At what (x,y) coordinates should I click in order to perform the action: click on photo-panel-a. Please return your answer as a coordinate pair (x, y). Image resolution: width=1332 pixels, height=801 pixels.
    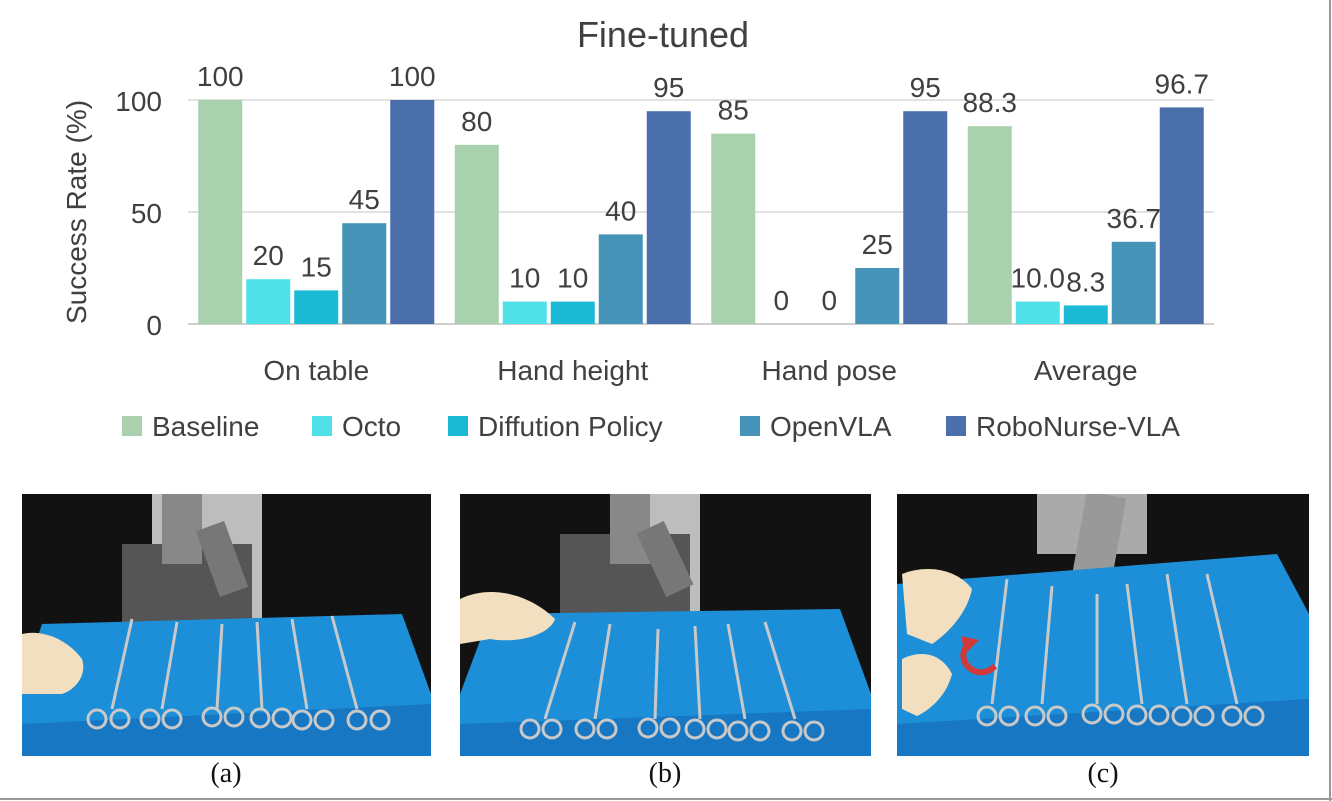
    Looking at the image, I should click on (226, 625).